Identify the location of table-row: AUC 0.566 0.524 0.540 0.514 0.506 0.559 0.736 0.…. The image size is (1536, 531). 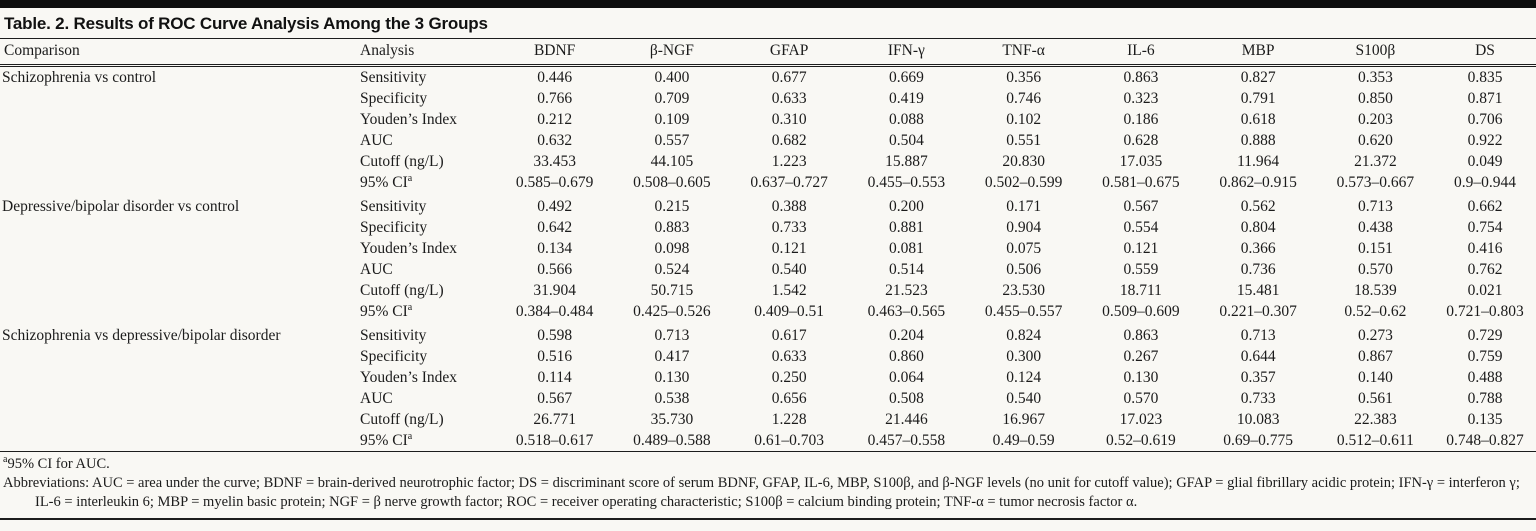
(768, 269).